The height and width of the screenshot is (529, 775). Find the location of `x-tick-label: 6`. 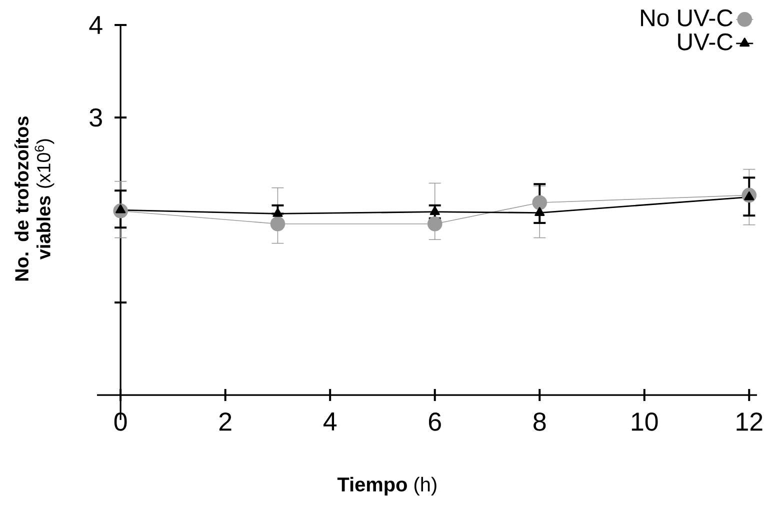

x-tick-label: 6 is located at coordinates (434, 421).